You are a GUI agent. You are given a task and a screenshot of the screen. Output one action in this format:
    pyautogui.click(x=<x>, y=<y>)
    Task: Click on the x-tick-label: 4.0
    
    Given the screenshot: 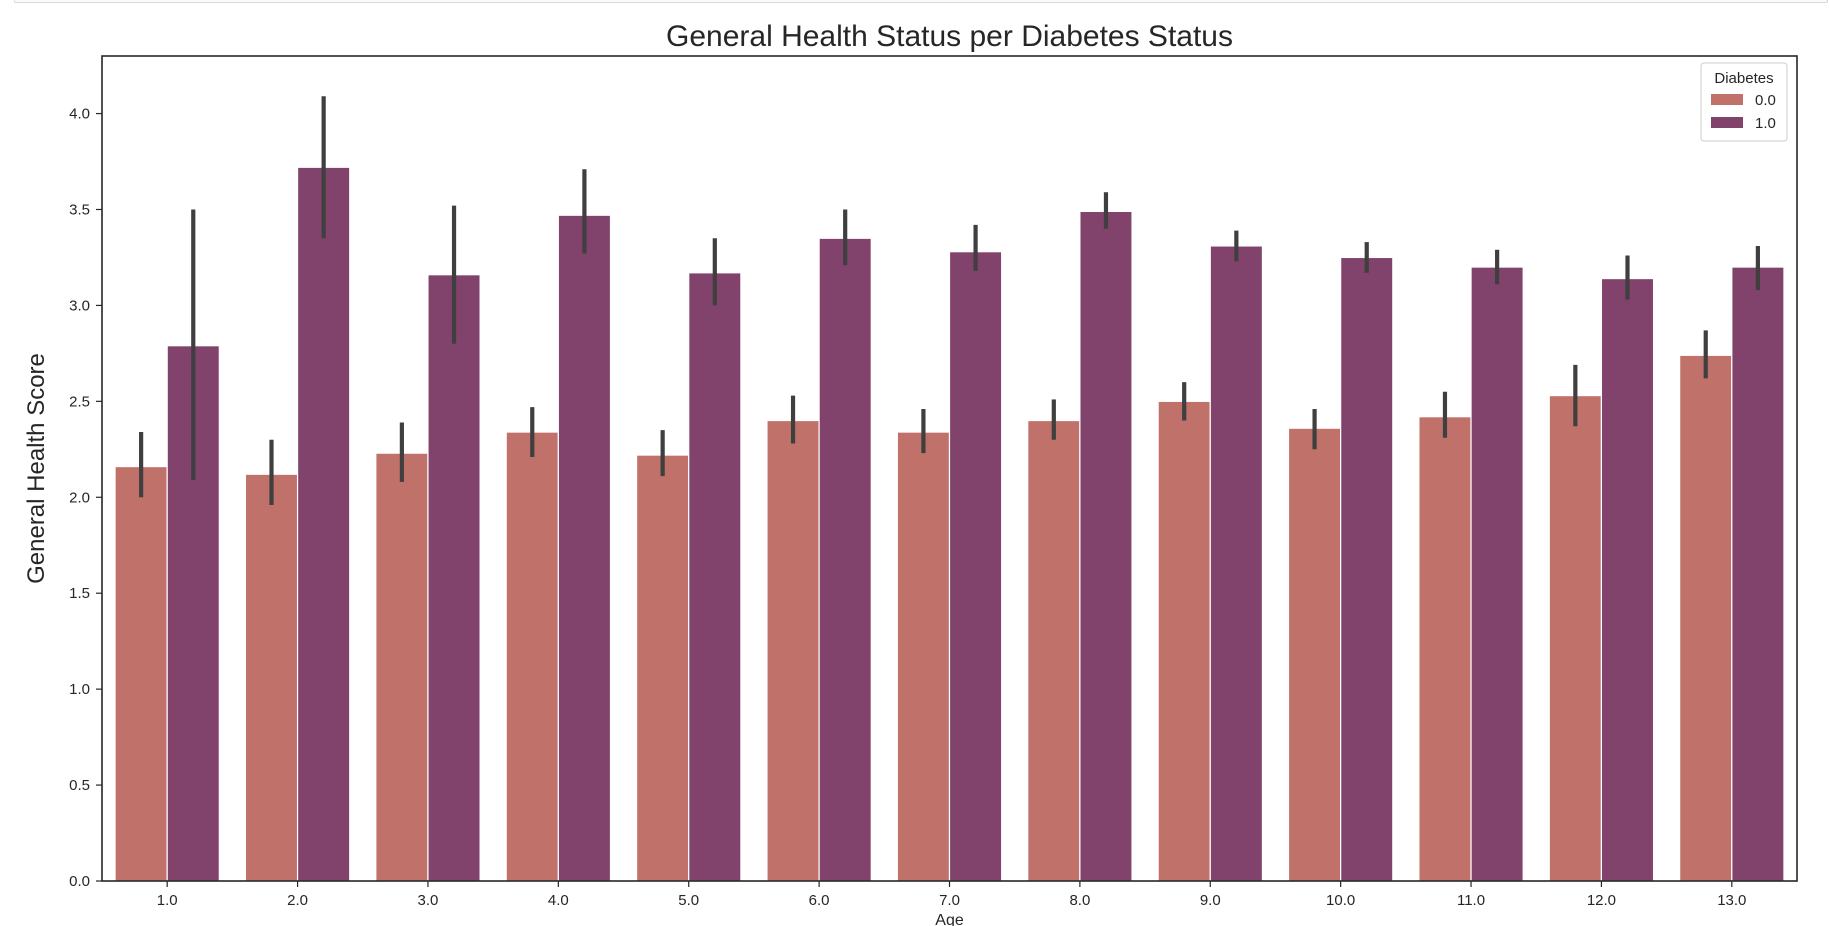 What is the action you would take?
    pyautogui.click(x=558, y=900)
    